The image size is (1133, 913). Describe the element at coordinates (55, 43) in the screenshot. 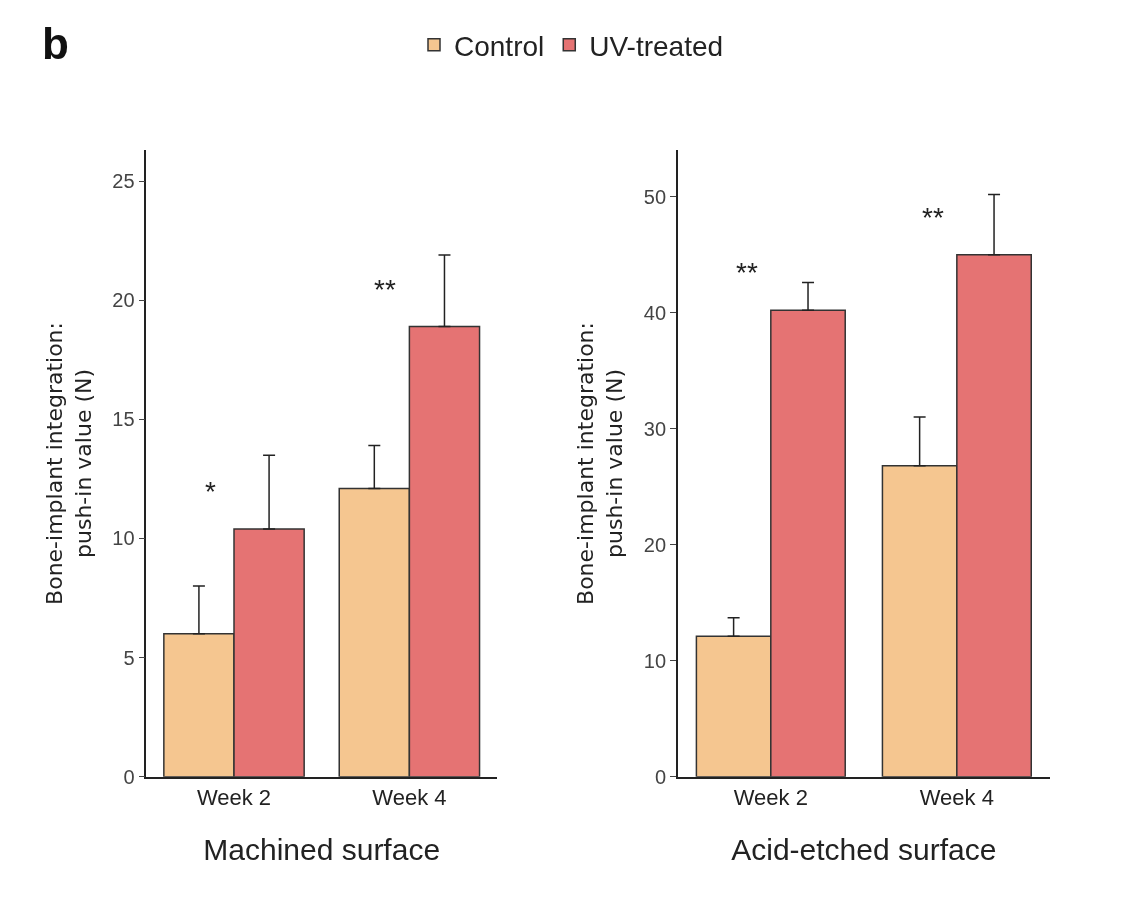

I see `chart-title: b` at that location.